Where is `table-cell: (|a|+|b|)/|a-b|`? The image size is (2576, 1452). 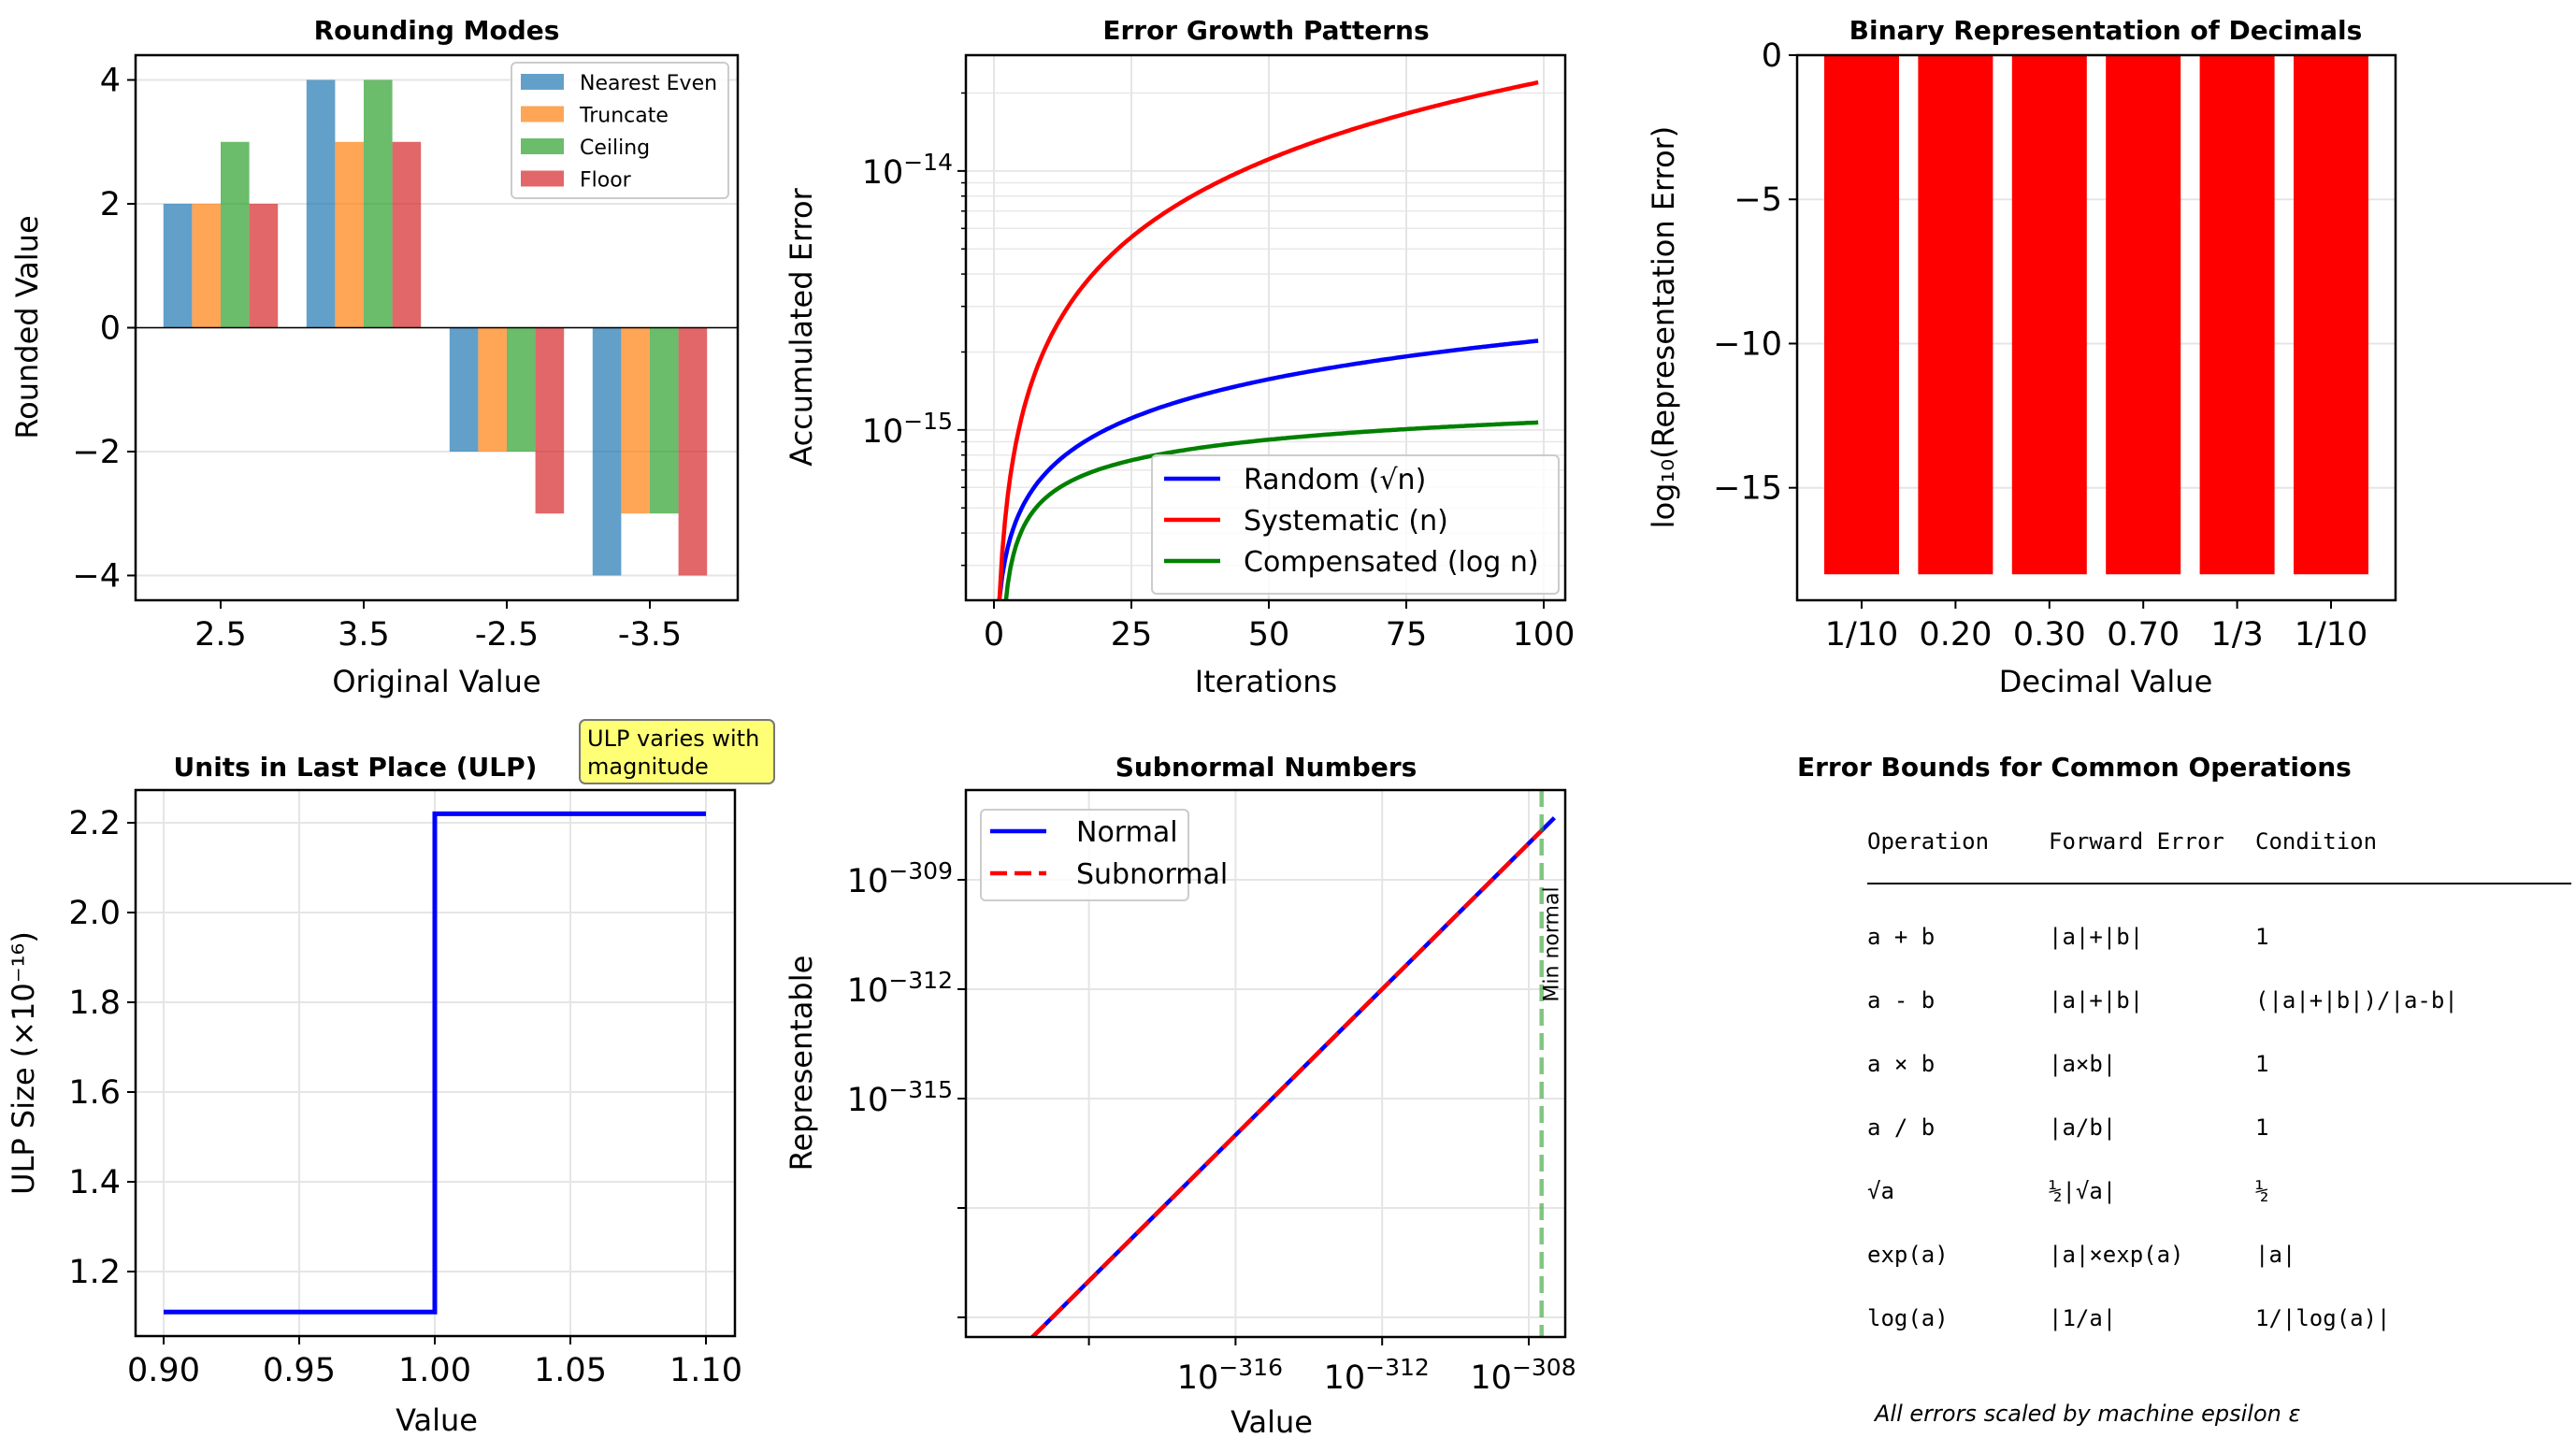
table-cell: (|a|+|b|)/|a-b| is located at coordinates (2357, 1000).